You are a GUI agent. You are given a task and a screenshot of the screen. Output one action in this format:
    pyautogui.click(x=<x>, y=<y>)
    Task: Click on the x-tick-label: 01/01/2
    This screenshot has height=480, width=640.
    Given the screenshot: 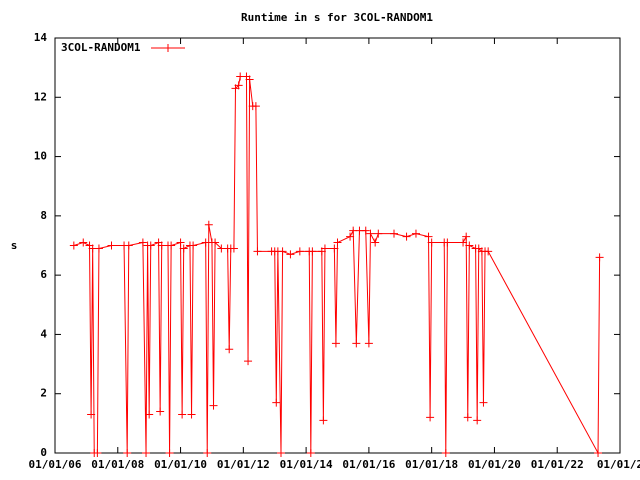 What is the action you would take?
    pyautogui.click(x=618, y=464)
    